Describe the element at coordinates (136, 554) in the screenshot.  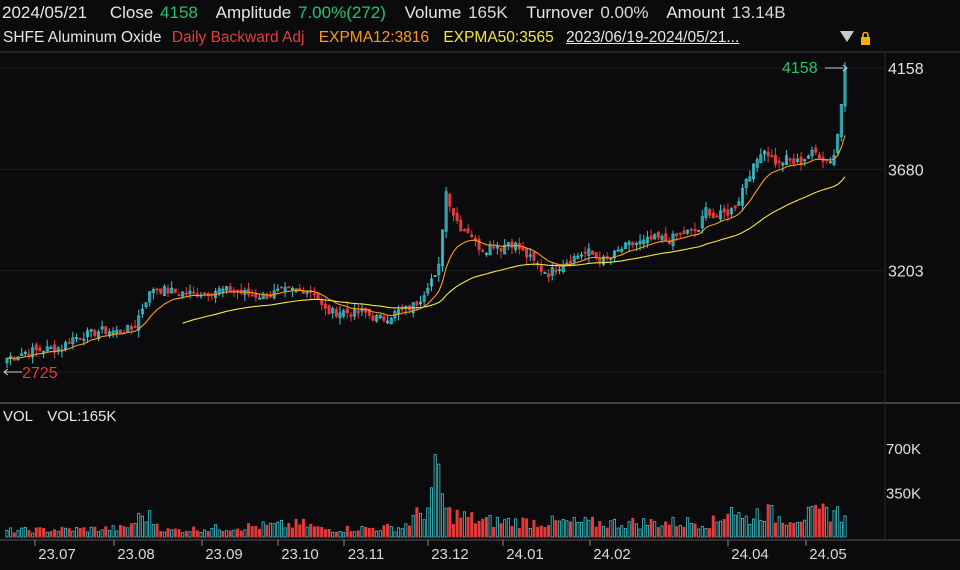
I see `x-tick-label: 23.08` at that location.